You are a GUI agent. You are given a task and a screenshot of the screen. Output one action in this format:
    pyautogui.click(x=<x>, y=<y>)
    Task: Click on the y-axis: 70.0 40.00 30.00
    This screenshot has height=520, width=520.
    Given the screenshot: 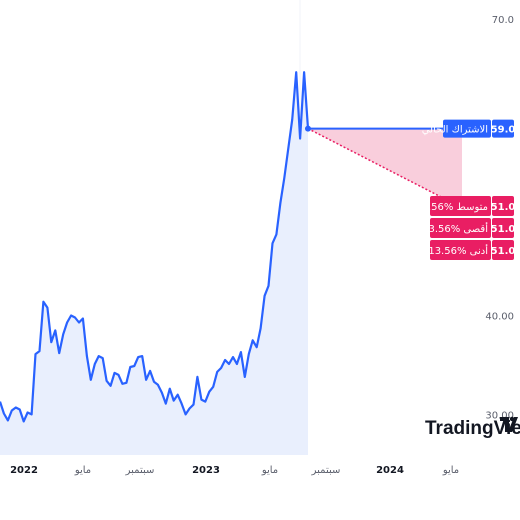 What is the action you would take?
    pyautogui.click(x=499, y=218)
    